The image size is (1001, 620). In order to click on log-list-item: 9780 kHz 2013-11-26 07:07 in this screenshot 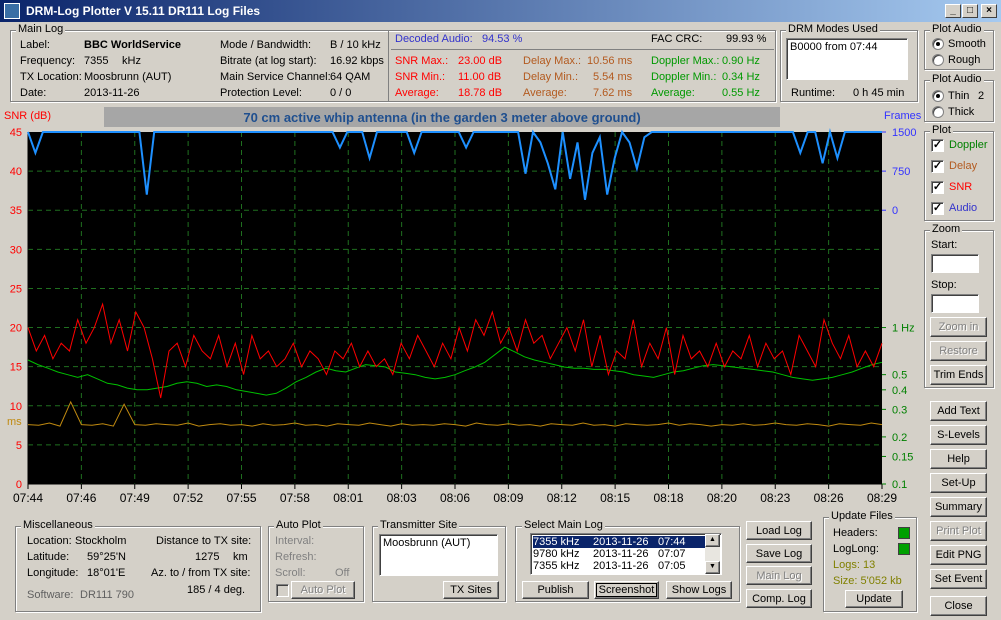, I will do `click(619, 554)`.